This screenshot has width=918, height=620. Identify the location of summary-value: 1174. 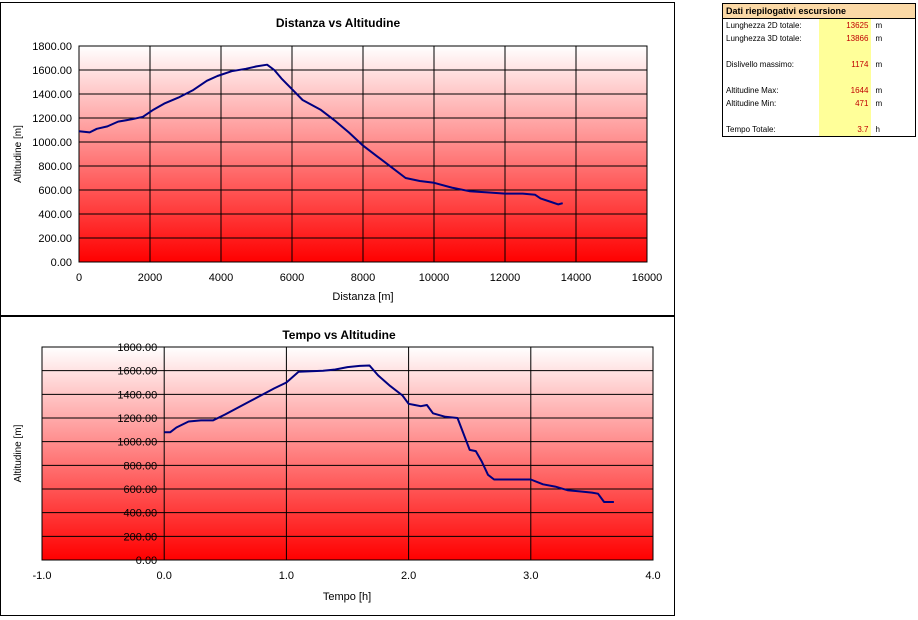
(845, 64).